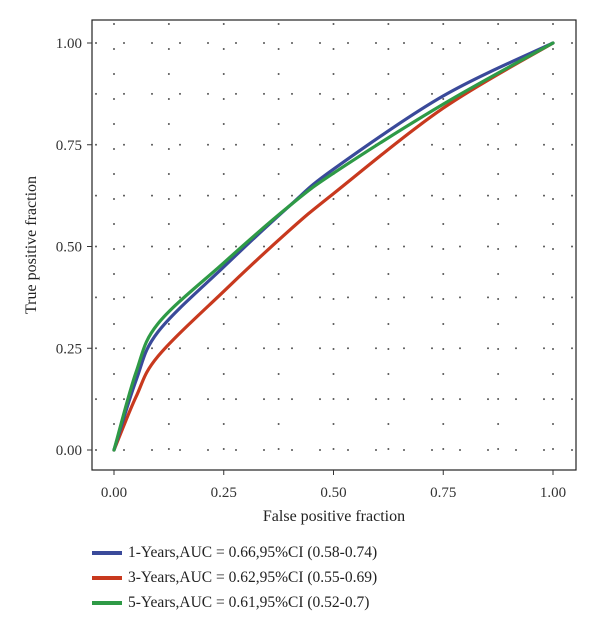 The image size is (600, 627). Describe the element at coordinates (31, 245) in the screenshot. I see `y-axis-title: True positive fraction` at that location.